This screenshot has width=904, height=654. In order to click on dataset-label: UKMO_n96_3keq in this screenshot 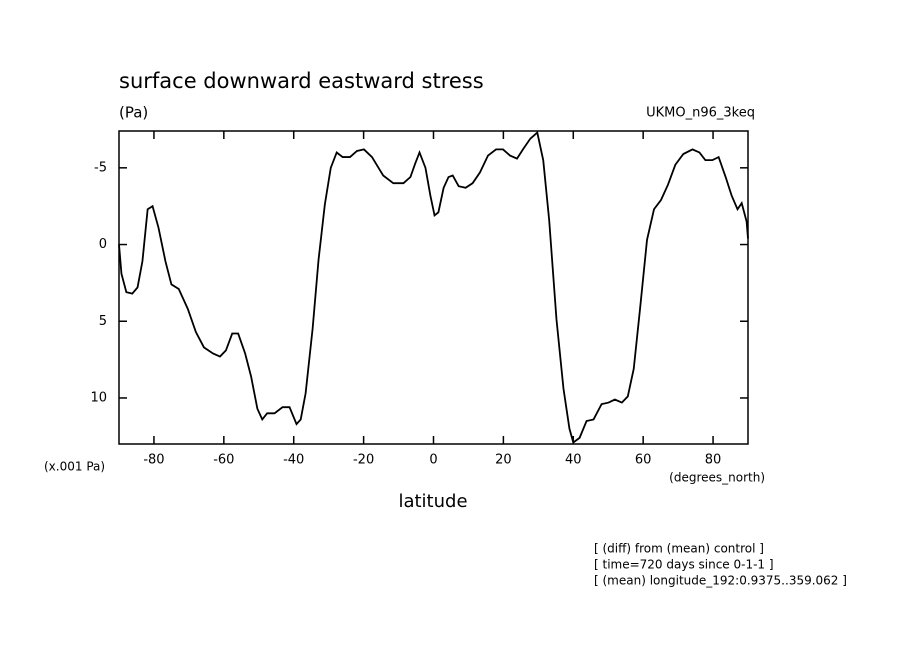, I will do `click(700, 113)`.